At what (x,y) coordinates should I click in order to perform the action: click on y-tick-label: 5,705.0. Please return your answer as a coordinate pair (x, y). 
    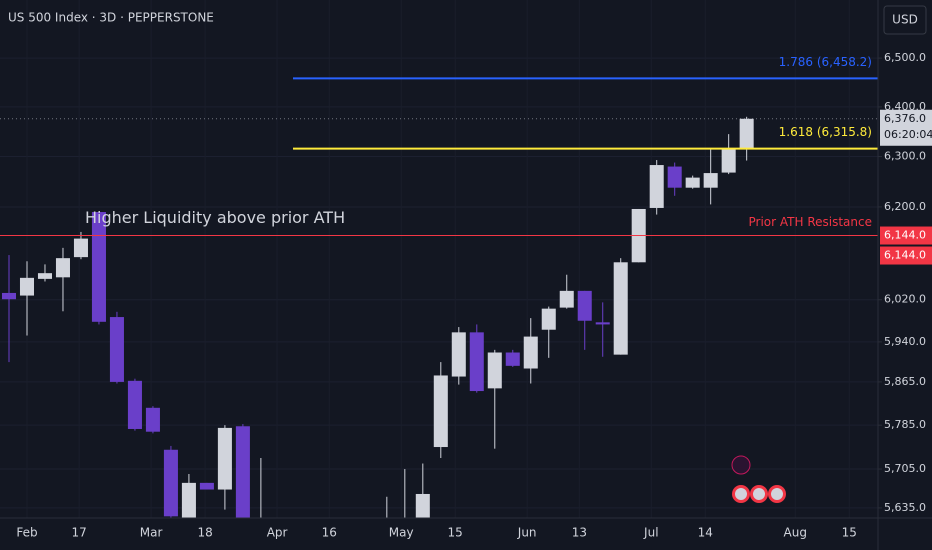
    Looking at the image, I should click on (905, 468).